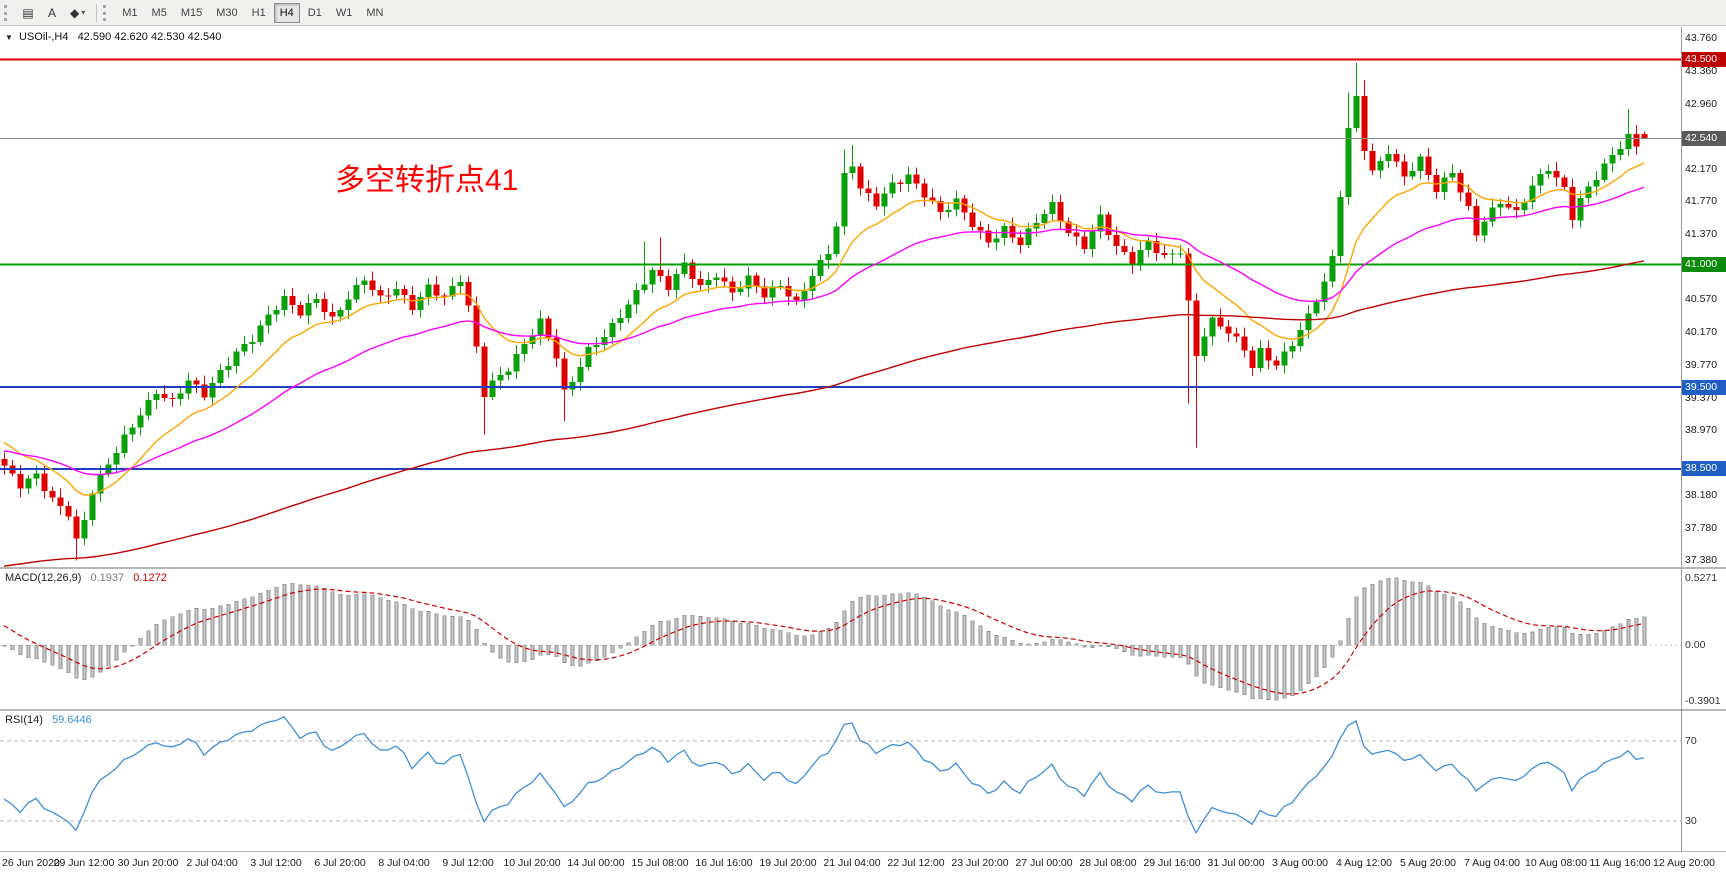 The height and width of the screenshot is (891, 1726). I want to click on price-tick-label: 43.360, so click(1701, 71).